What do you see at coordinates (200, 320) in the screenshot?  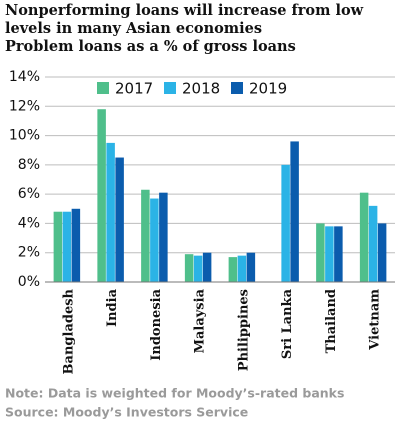 I see `x-tick-label: Malaysia` at bounding box center [200, 320].